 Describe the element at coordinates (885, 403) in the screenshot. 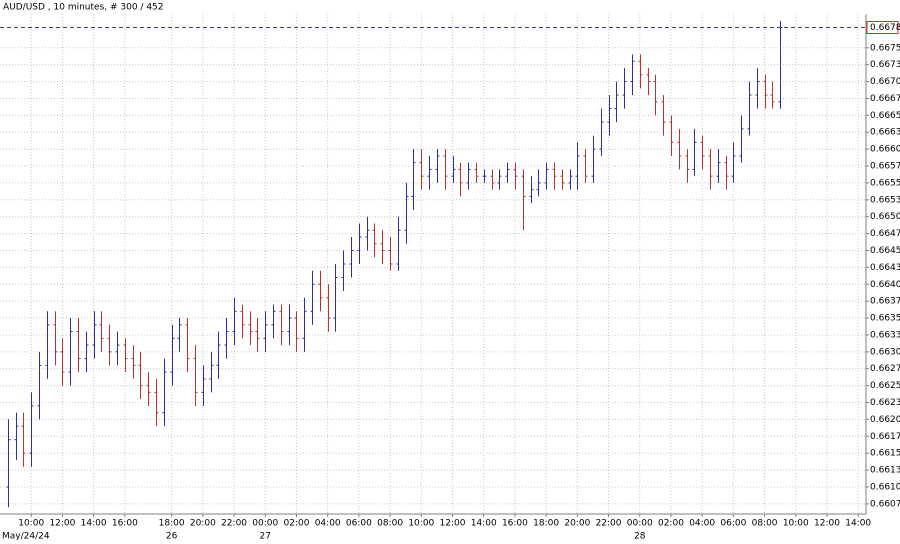

I see `y-tick-label: 0.6623` at that location.